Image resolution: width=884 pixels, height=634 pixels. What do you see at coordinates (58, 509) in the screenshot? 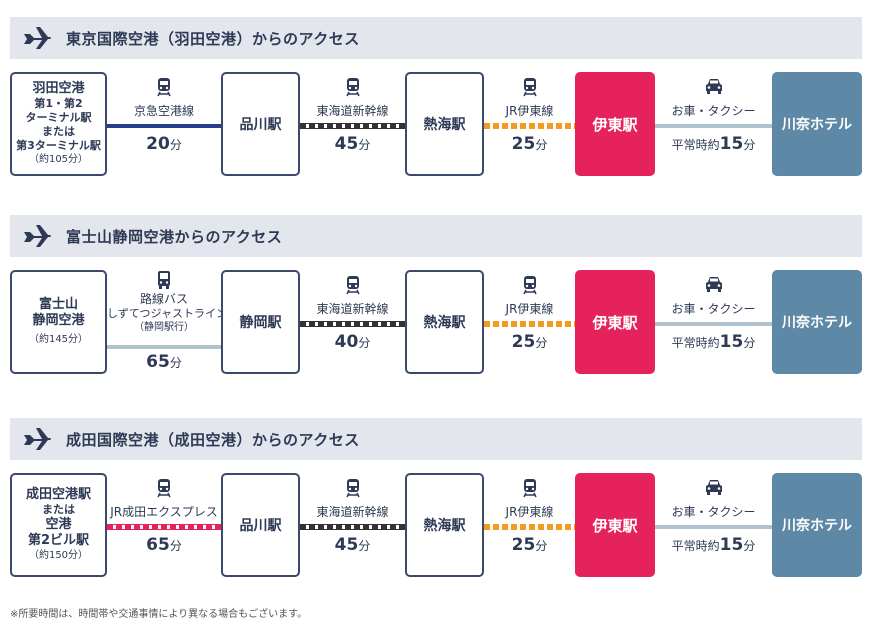
I see `origin-line: または` at bounding box center [58, 509].